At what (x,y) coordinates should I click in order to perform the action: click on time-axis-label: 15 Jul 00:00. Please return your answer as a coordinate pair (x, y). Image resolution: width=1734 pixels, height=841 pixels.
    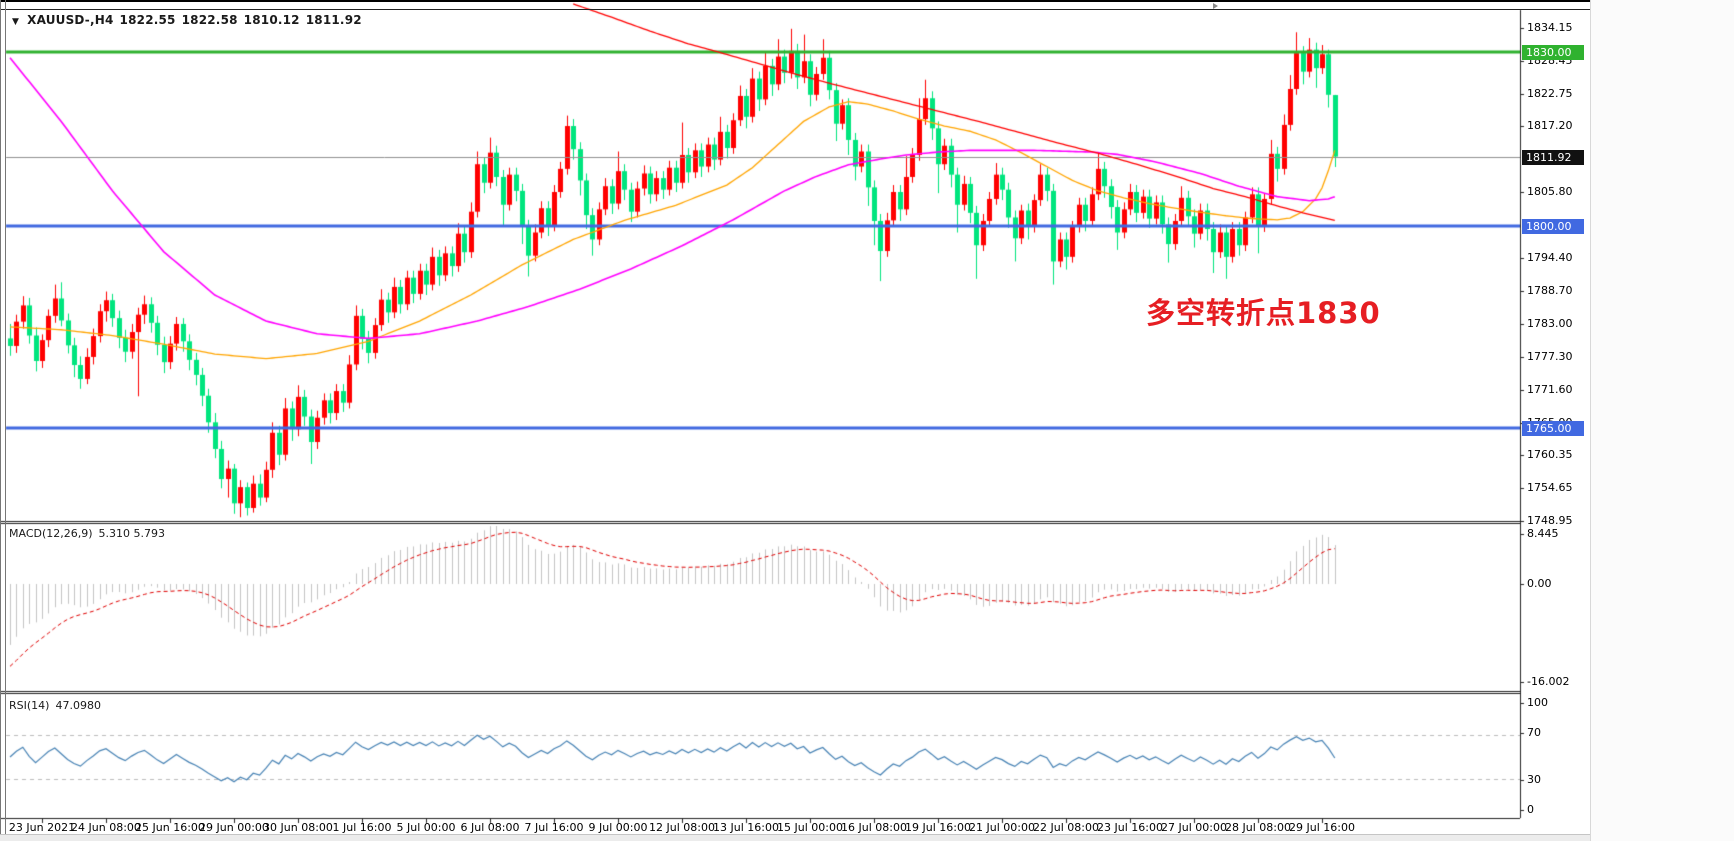
    Looking at the image, I should click on (810, 827).